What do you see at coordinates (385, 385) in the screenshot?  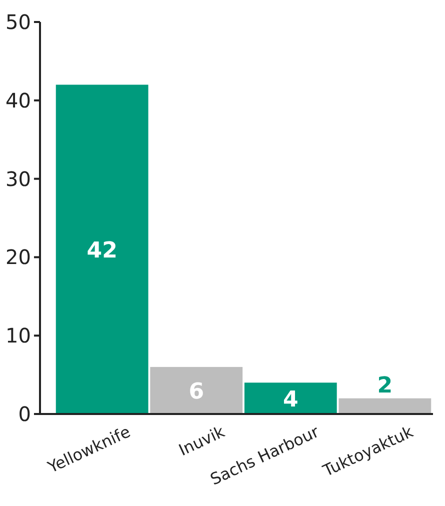 I see `data-label: 2` at bounding box center [385, 385].